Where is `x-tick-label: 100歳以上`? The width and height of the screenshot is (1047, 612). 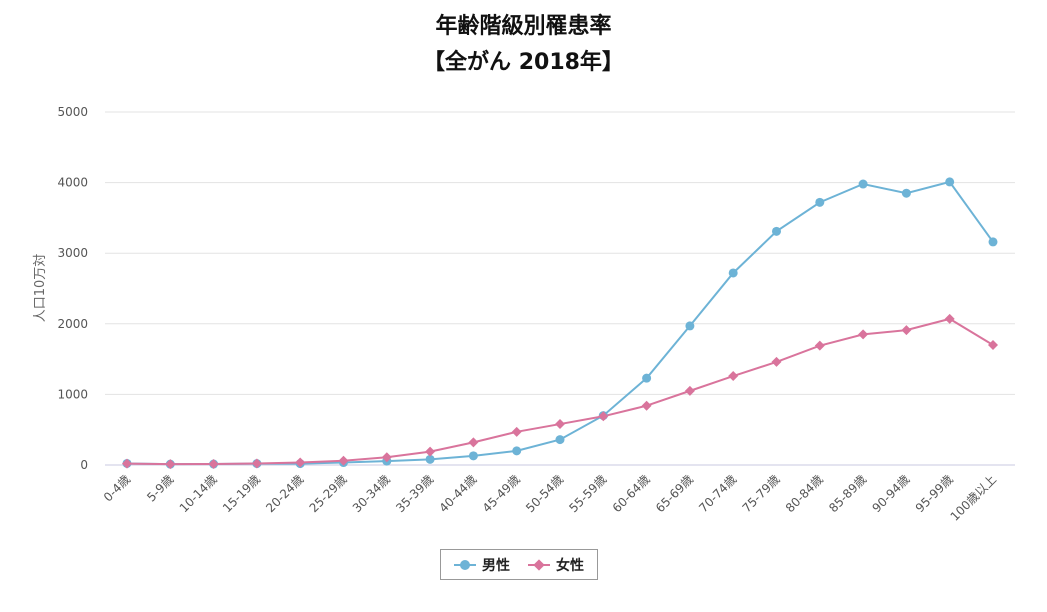
x-tick-label: 100歳以上 is located at coordinates (974, 498).